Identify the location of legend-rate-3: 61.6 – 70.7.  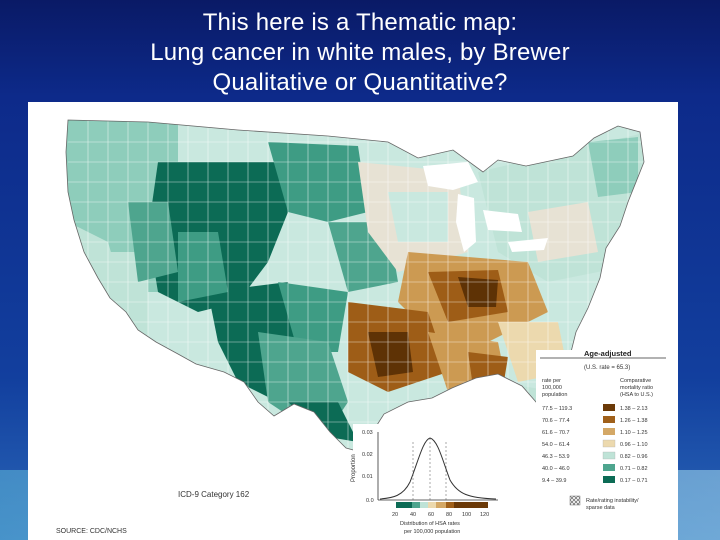
(556, 433).